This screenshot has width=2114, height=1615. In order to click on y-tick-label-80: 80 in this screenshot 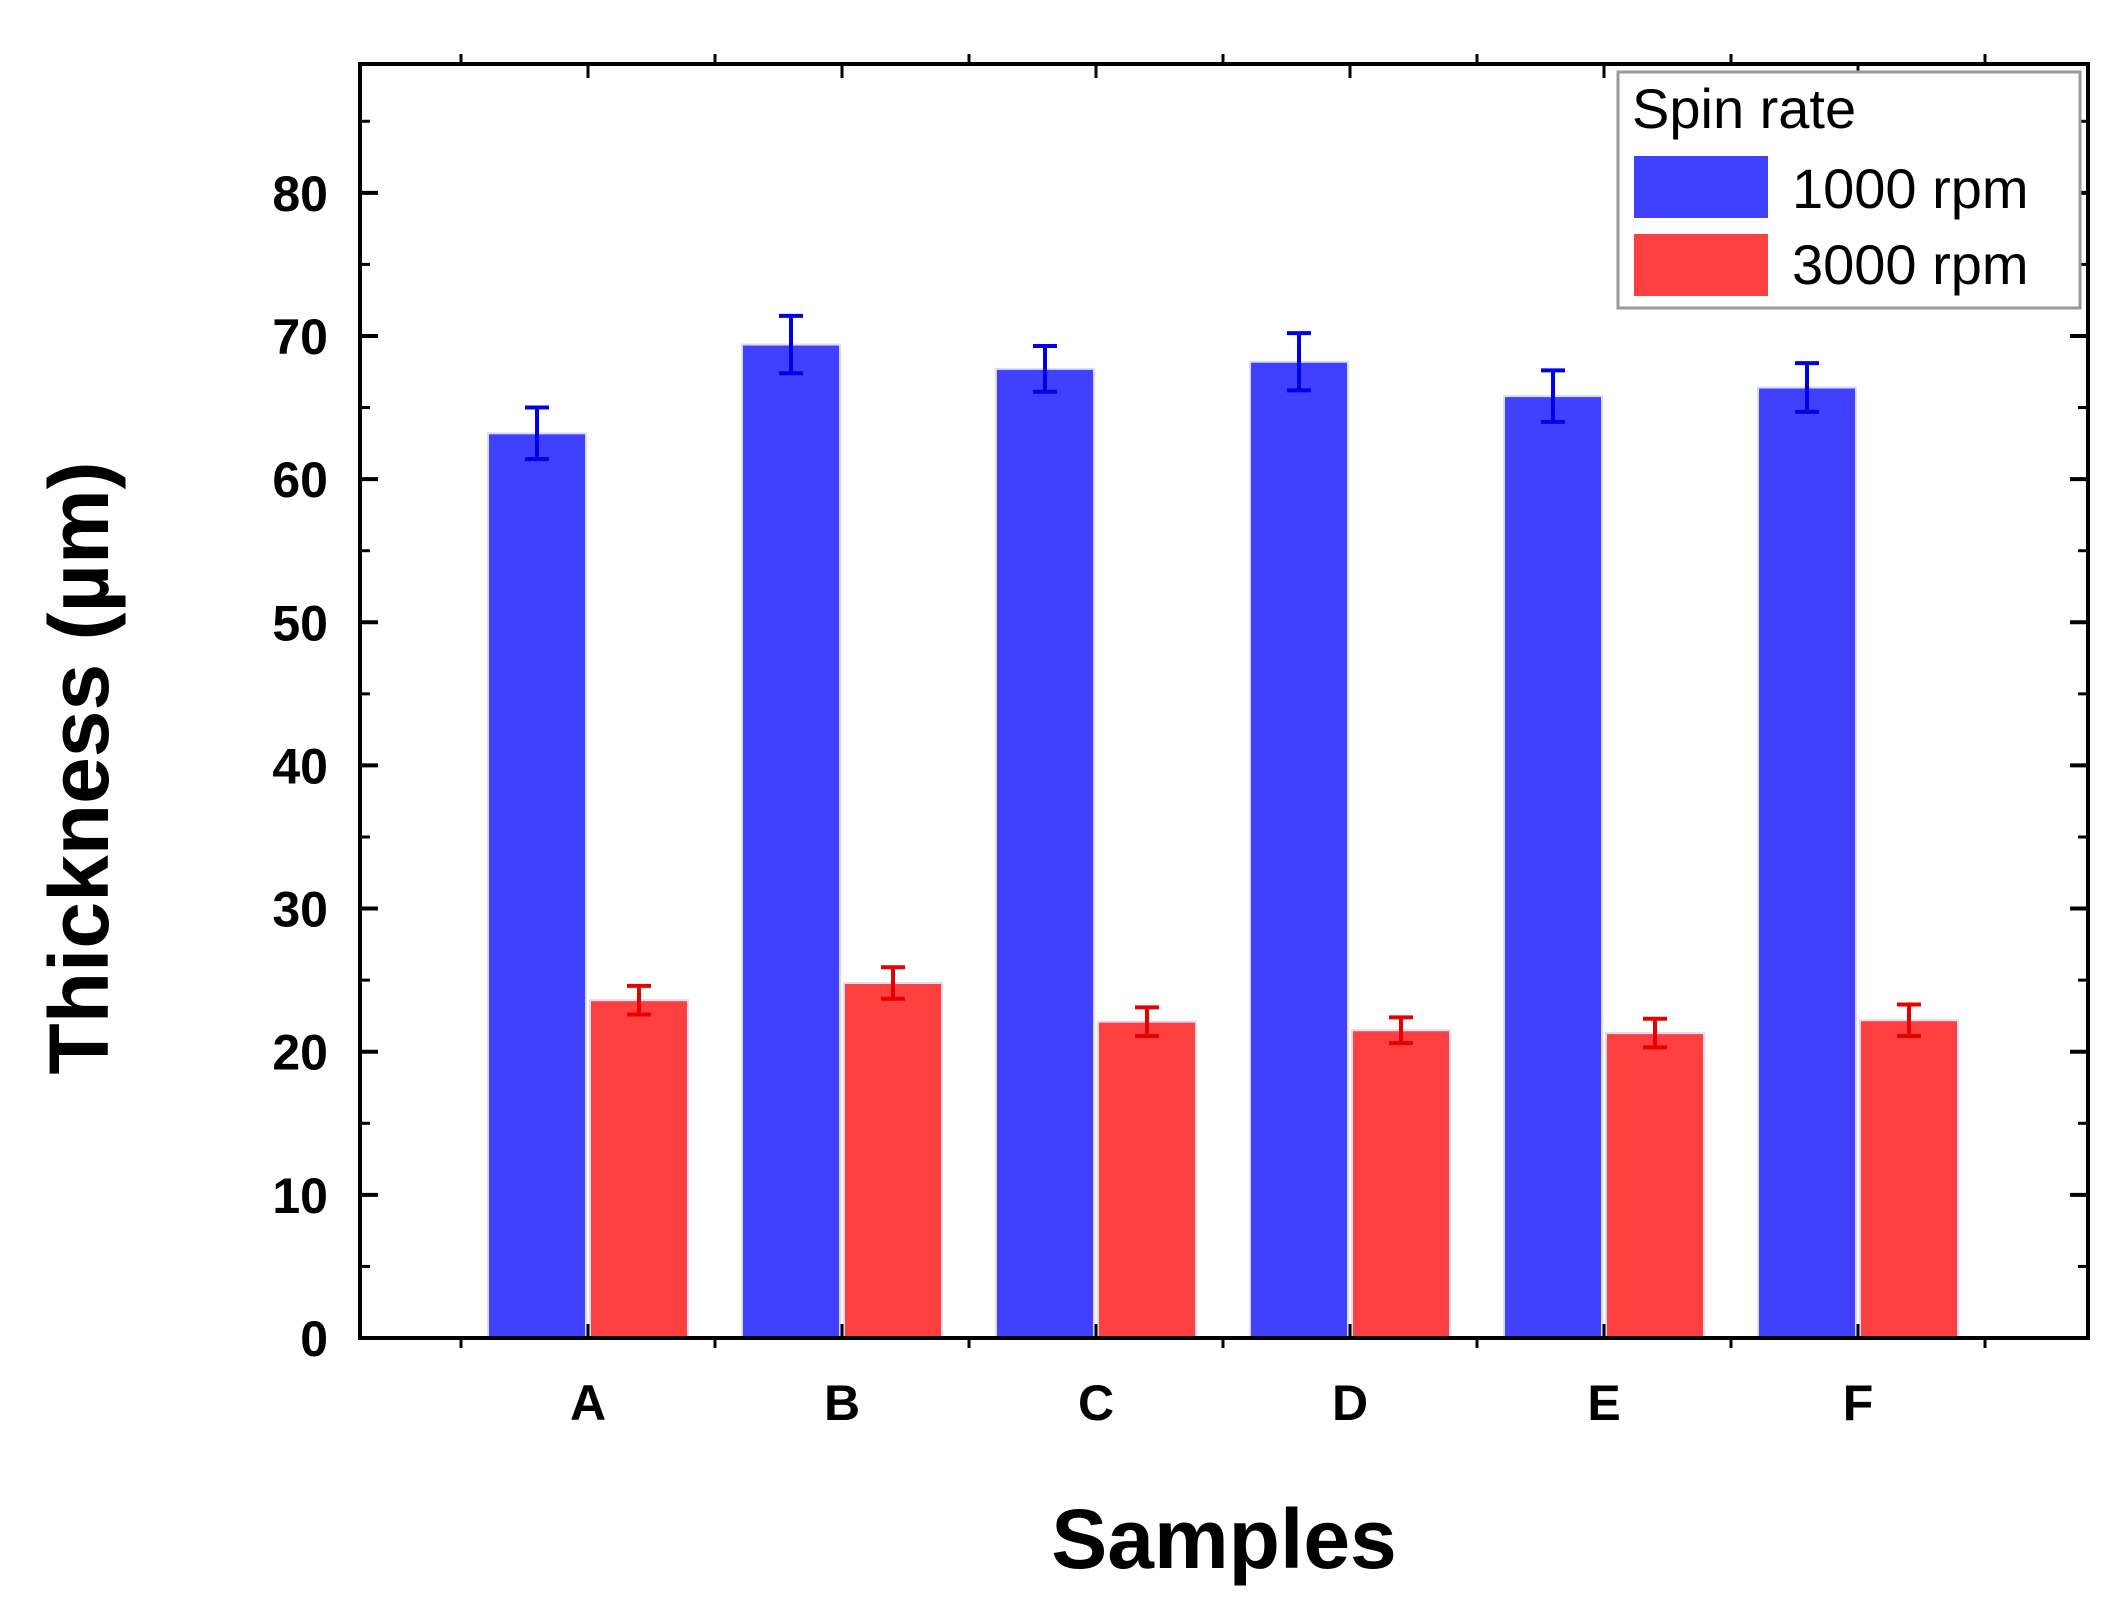, I will do `click(300, 194)`.